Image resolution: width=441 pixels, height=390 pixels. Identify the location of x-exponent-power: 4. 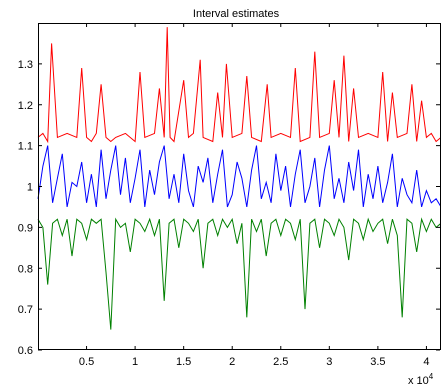
(431, 376).